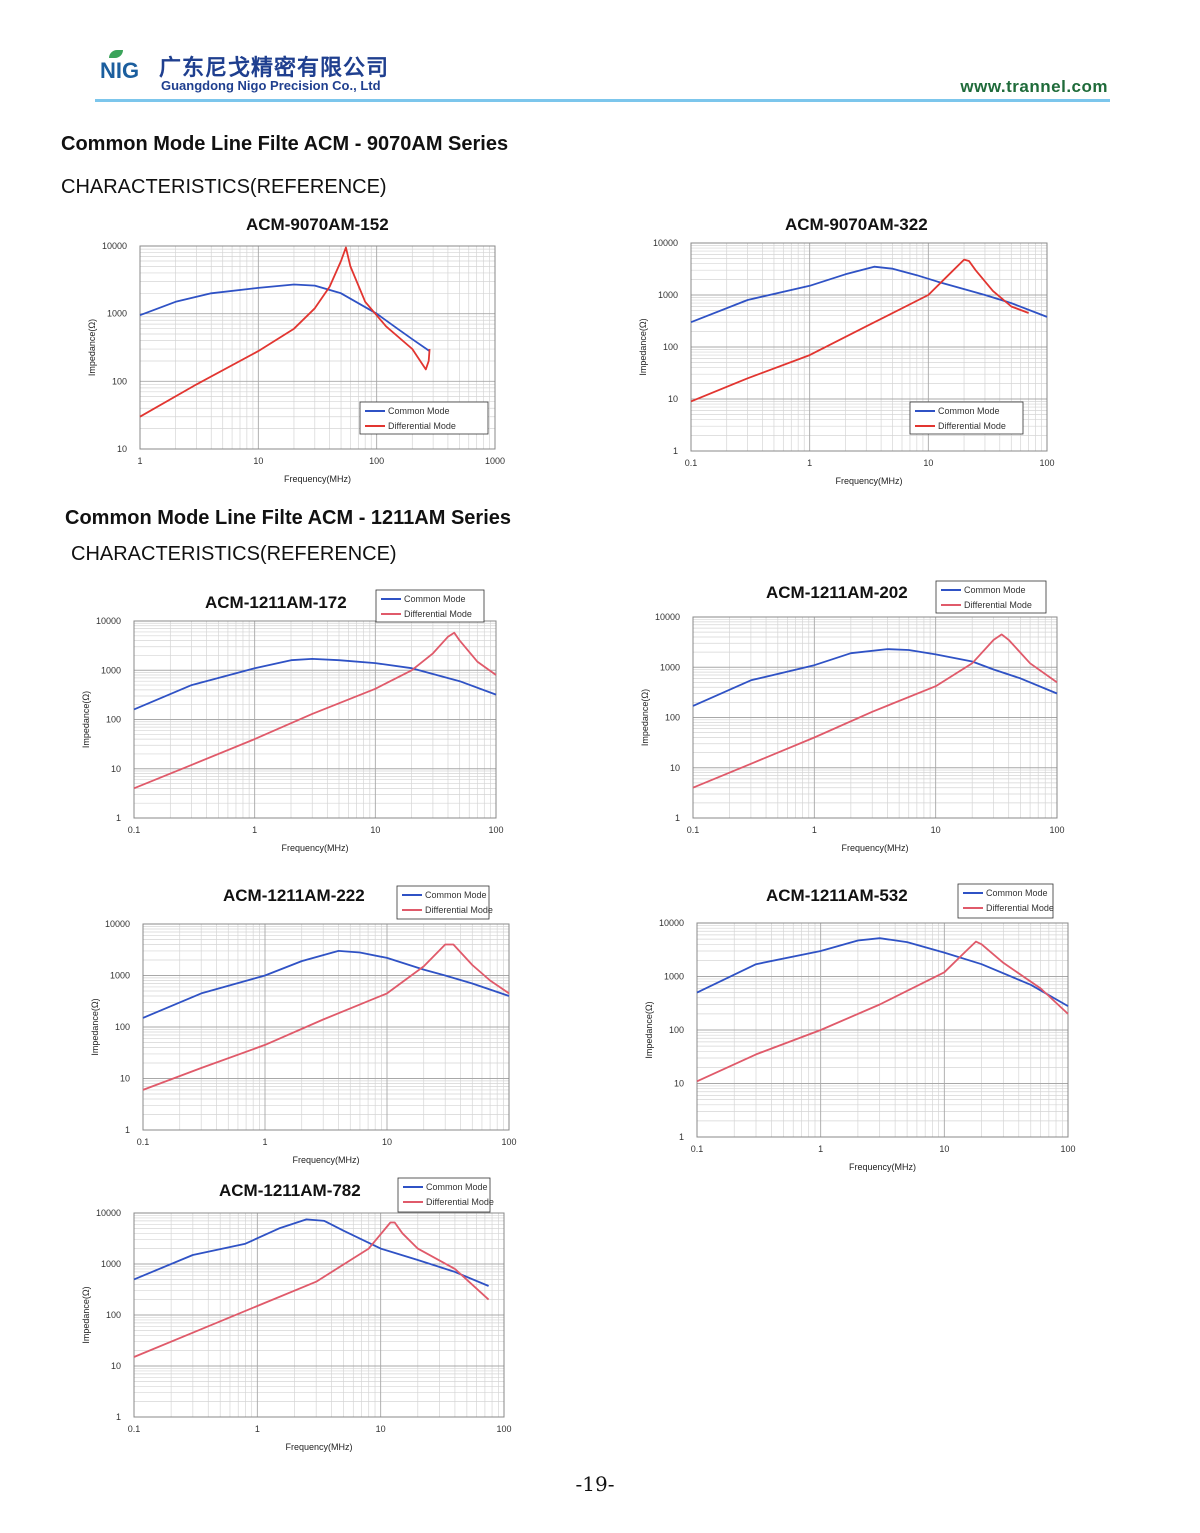 Image resolution: width=1200 pixels, height=1533 pixels. What do you see at coordinates (95, 1026) in the screenshot?
I see `y-axis-label: Impedance(Ω)` at bounding box center [95, 1026].